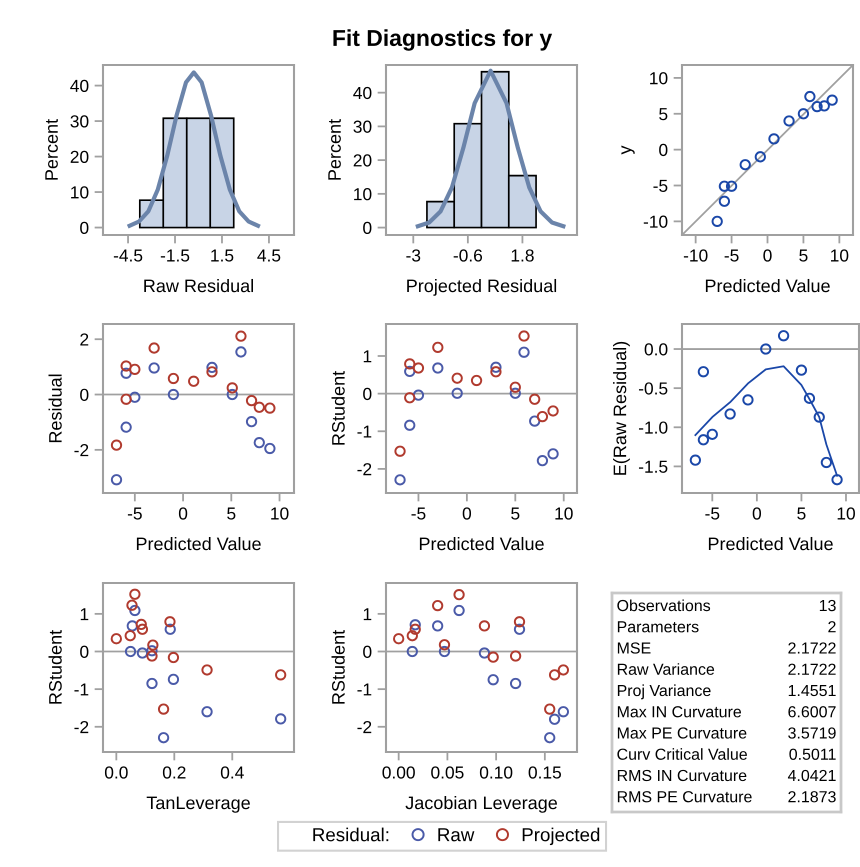 The width and height of the screenshot is (860, 867). Describe the element at coordinates (812, 776) in the screenshot. I see `text: 4.0421` at that location.